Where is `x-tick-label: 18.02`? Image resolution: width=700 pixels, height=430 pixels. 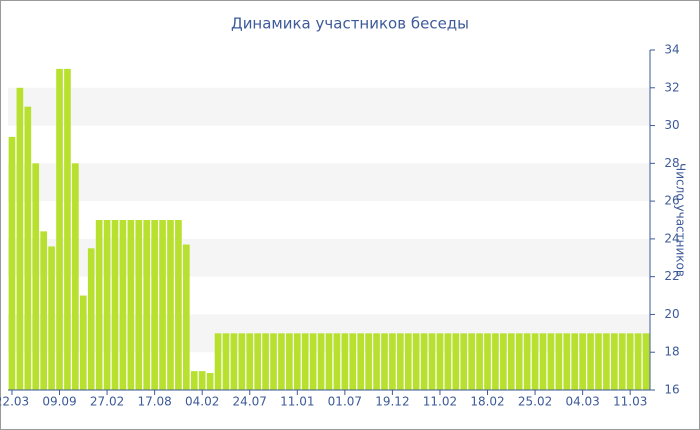
x-tick-label: 18.02 is located at coordinates (487, 402).